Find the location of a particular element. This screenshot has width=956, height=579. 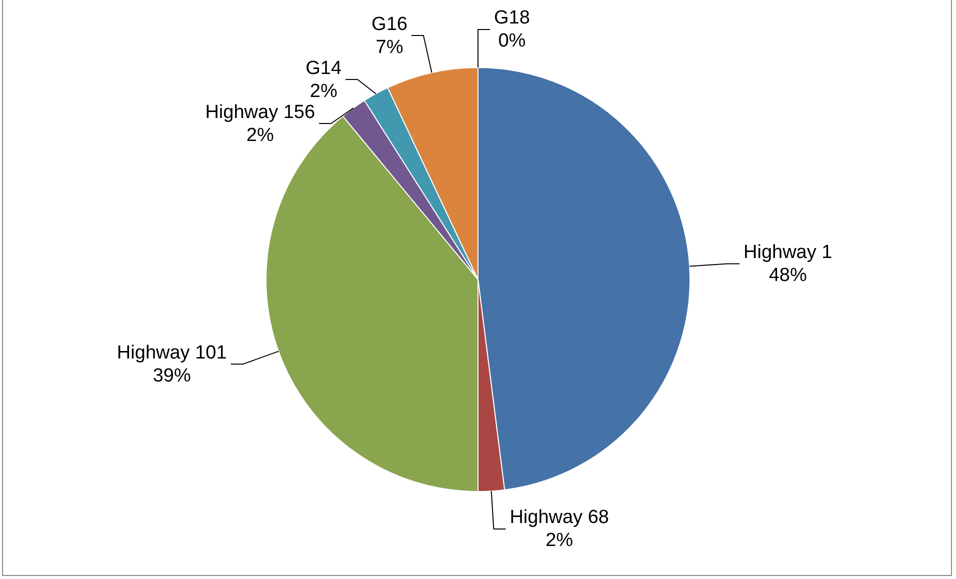

slice-label: Highway 68 is located at coordinates (559, 517).